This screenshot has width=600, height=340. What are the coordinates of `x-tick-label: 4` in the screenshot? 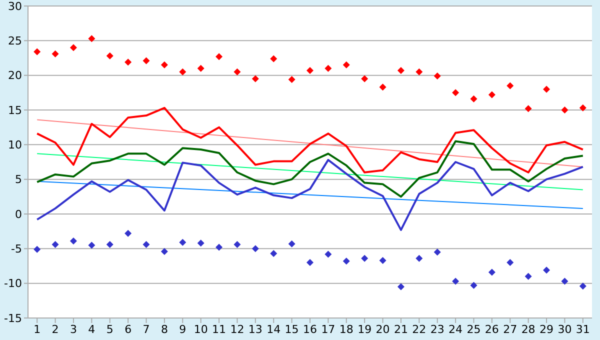 It's located at (92, 329).